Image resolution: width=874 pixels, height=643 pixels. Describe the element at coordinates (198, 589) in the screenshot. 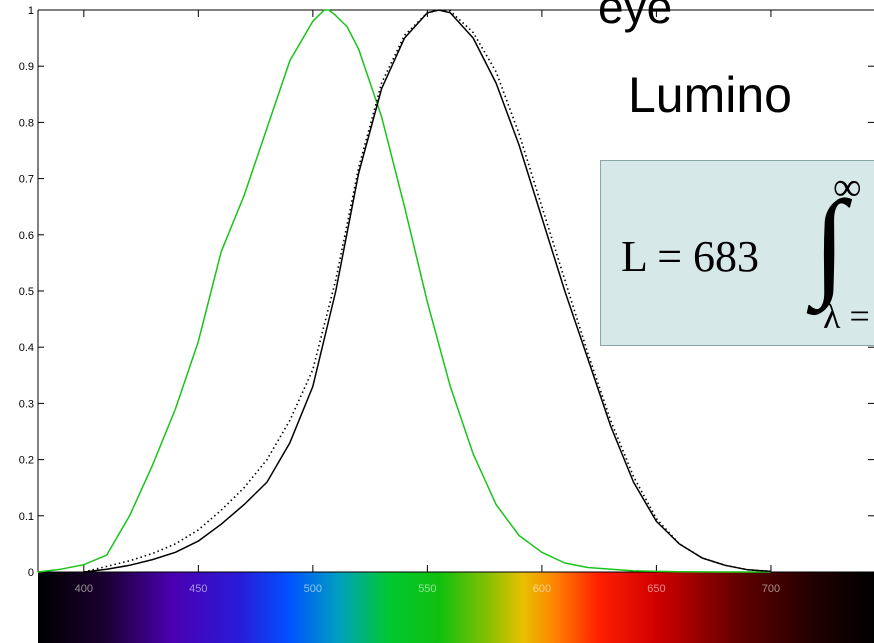

I see `x-tick-label: 450` at that location.